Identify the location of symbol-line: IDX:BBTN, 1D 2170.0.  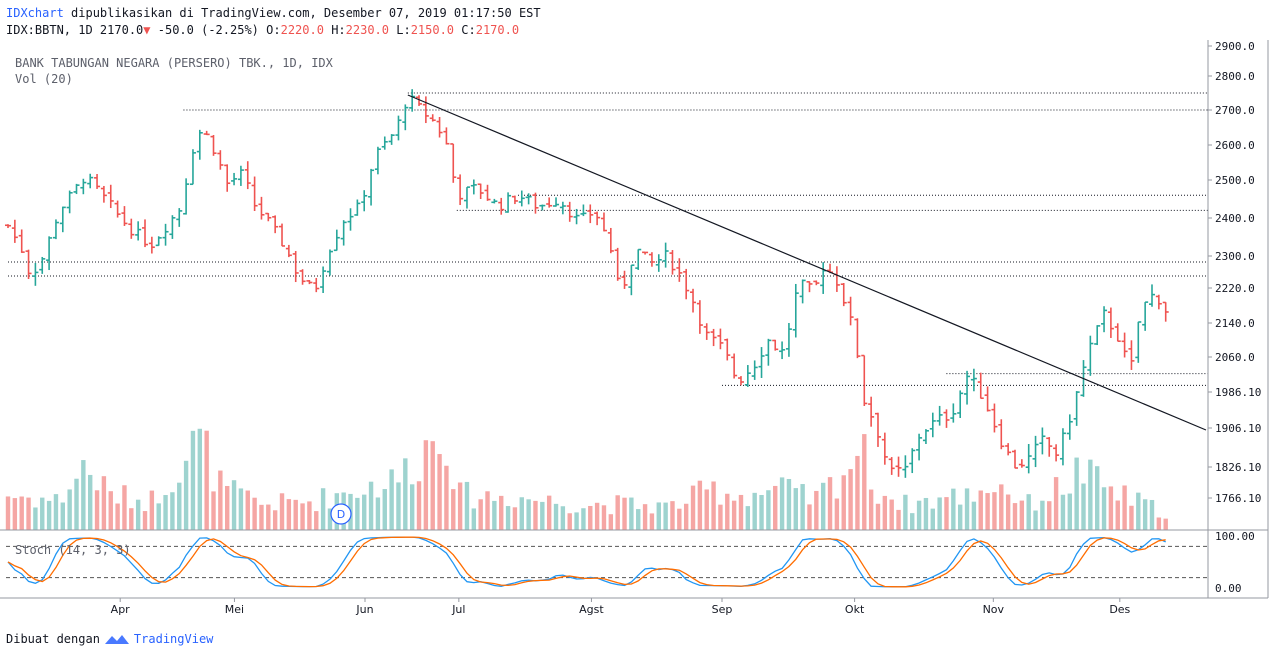
(75, 30).